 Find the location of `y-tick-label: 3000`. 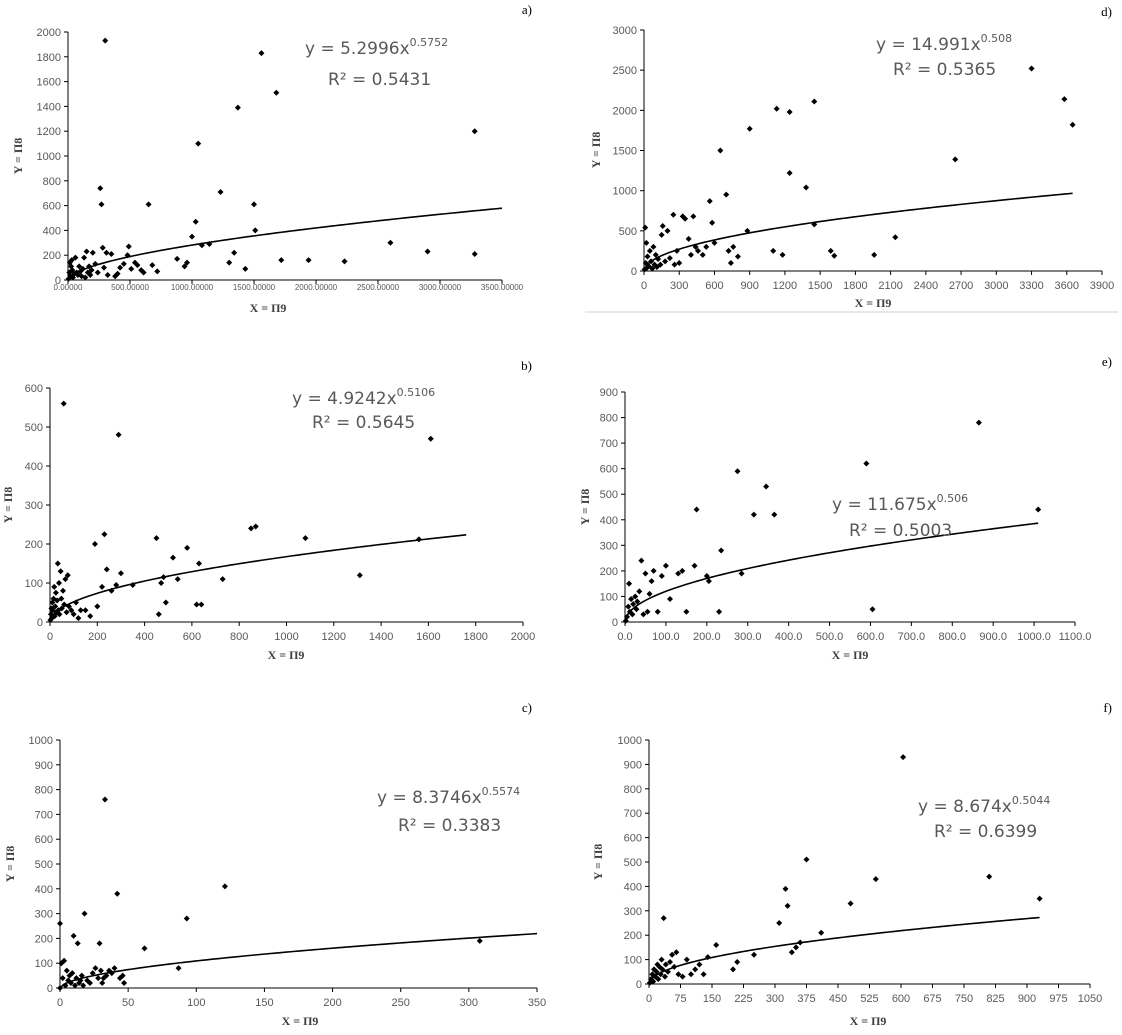

y-tick-label: 3000 is located at coordinates (625, 31).